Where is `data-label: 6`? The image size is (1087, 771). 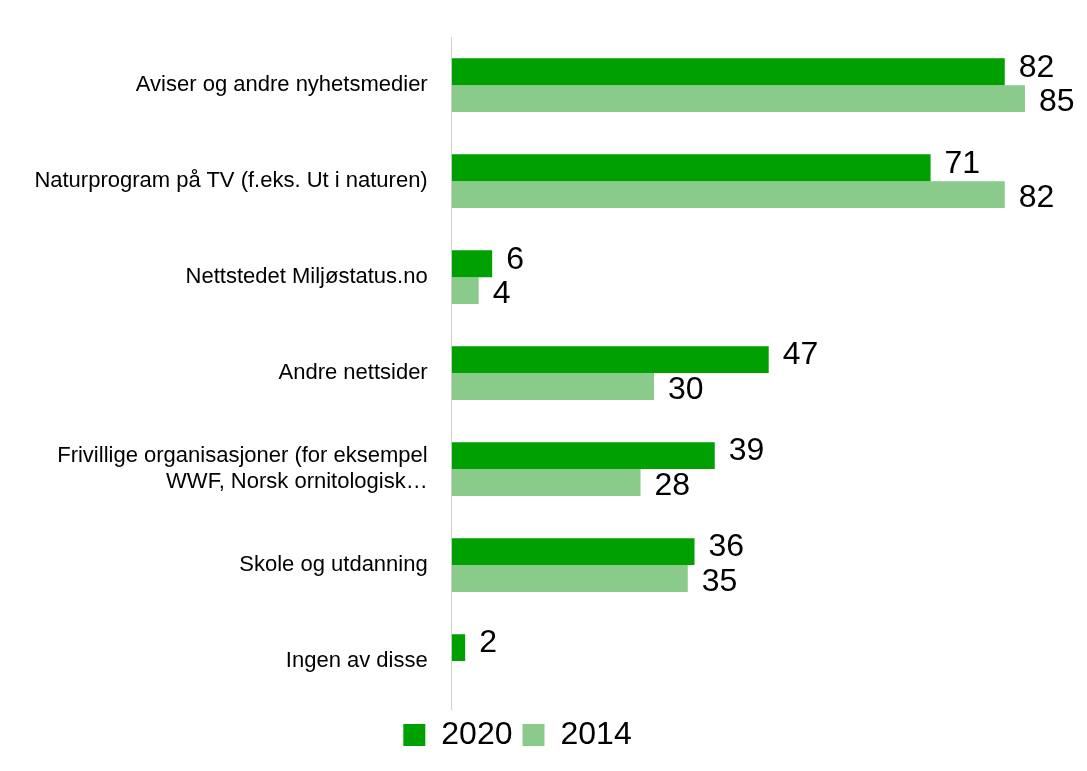
data-label: 6 is located at coordinates (515, 257).